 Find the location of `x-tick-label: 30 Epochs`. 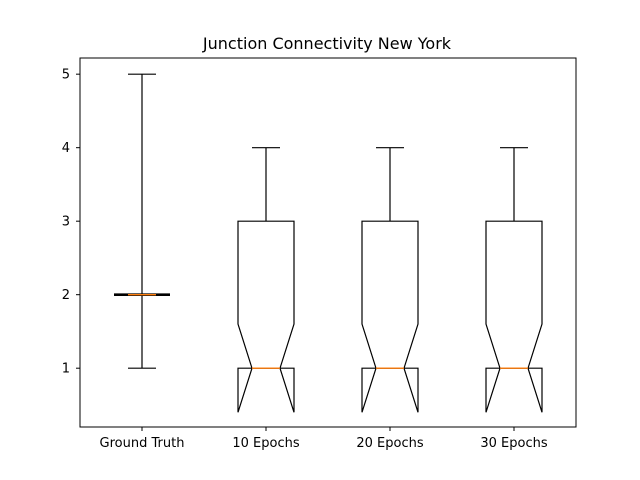

x-tick-label: 30 Epochs is located at coordinates (513, 443).